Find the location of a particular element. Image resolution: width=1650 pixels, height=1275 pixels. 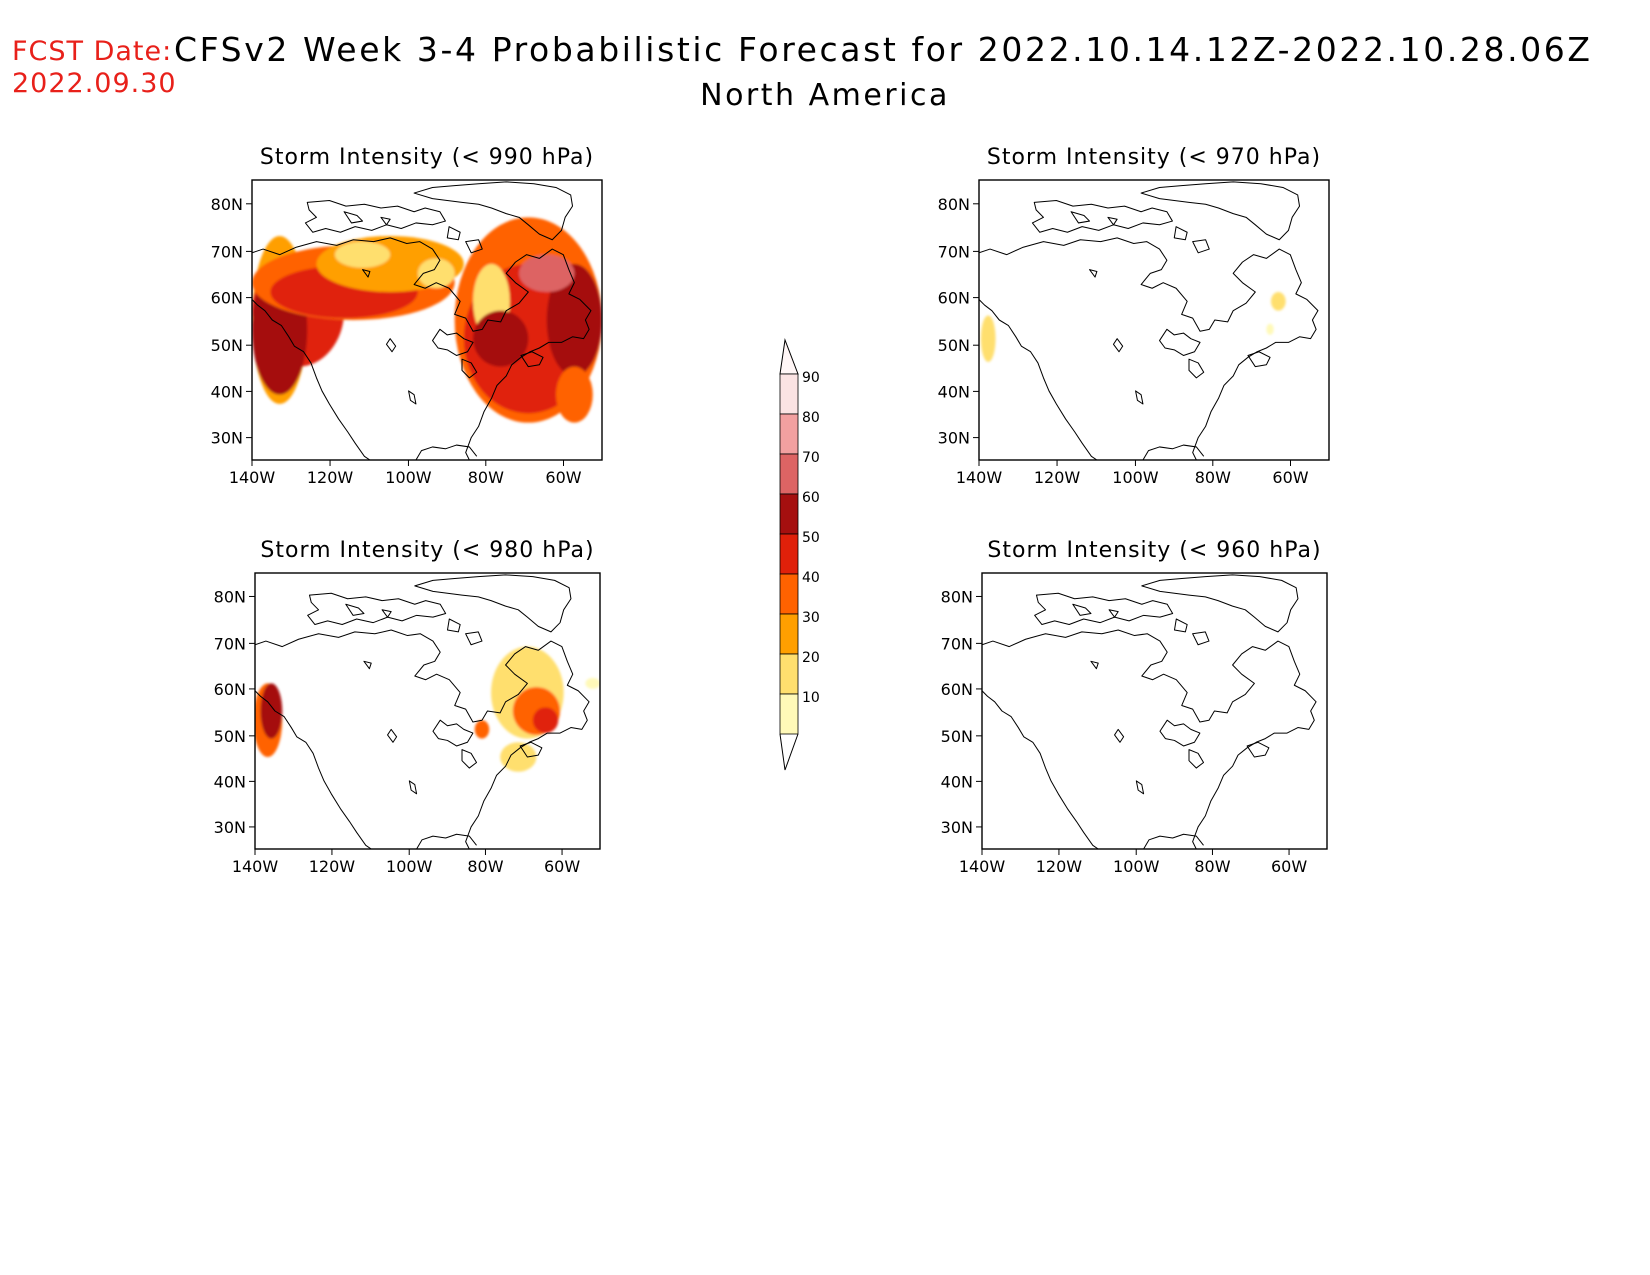

panel-title: Storm Intensity (< 990 hPa) is located at coordinates (427, 157).